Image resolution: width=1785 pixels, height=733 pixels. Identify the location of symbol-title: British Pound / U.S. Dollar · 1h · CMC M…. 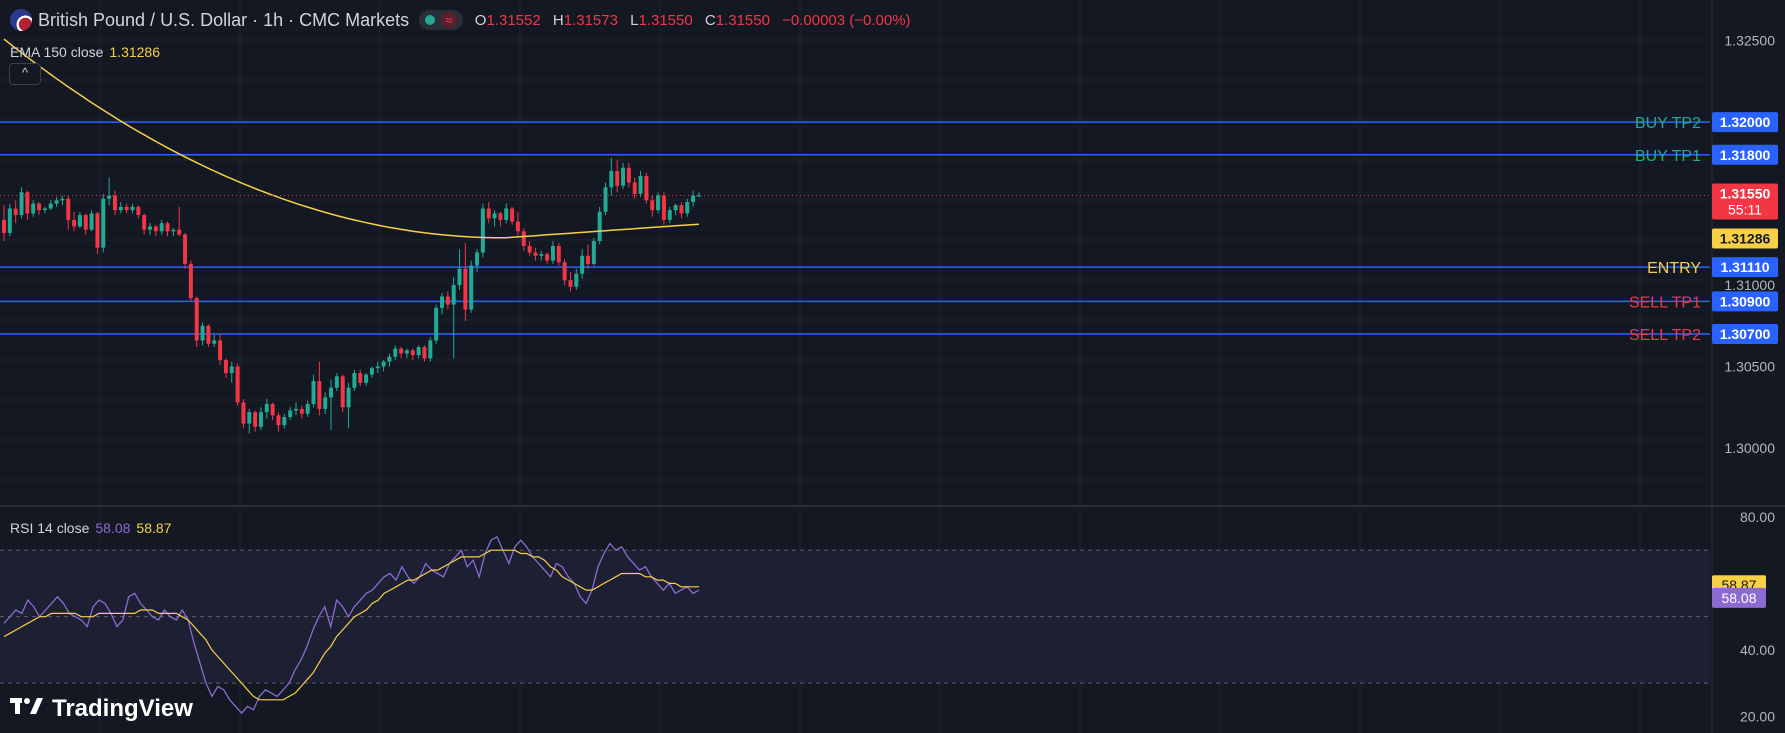
(224, 19).